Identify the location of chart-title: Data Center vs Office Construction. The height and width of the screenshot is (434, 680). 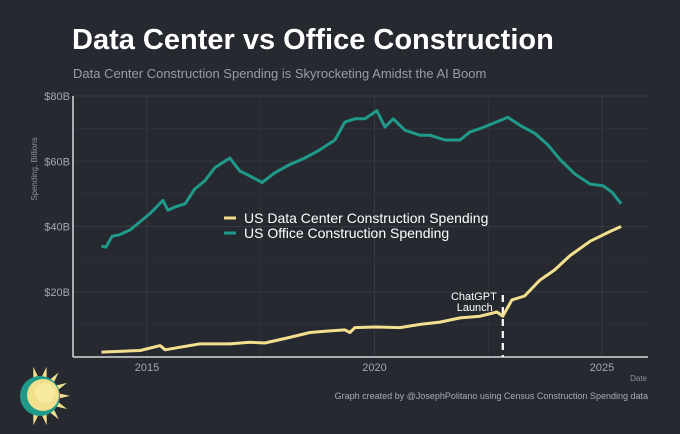
(313, 40).